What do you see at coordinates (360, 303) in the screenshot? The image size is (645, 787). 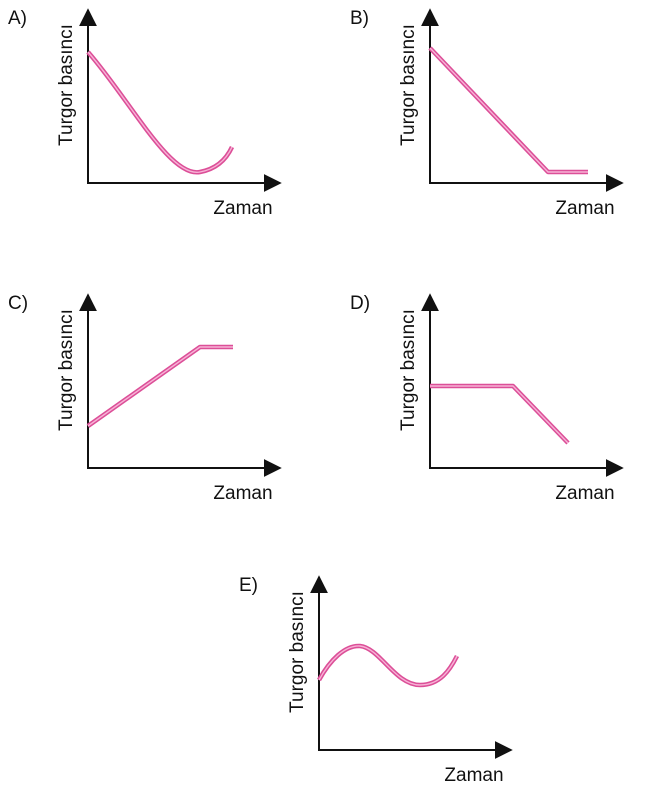 I see `panel-label: D)` at bounding box center [360, 303].